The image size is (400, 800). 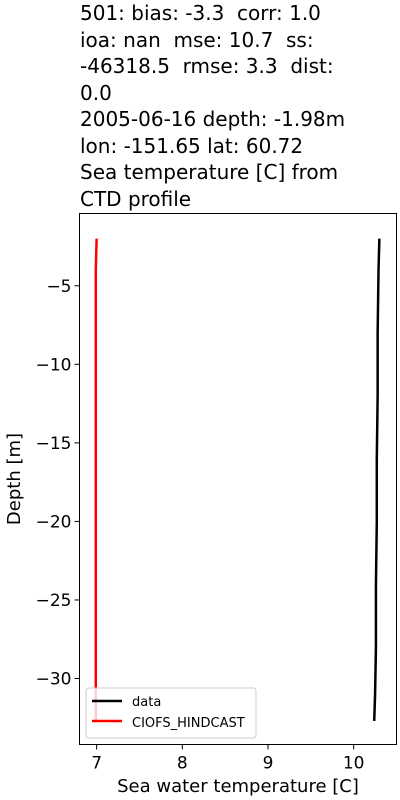 What do you see at coordinates (354, 764) in the screenshot?
I see `x-tick-label: 10` at bounding box center [354, 764].